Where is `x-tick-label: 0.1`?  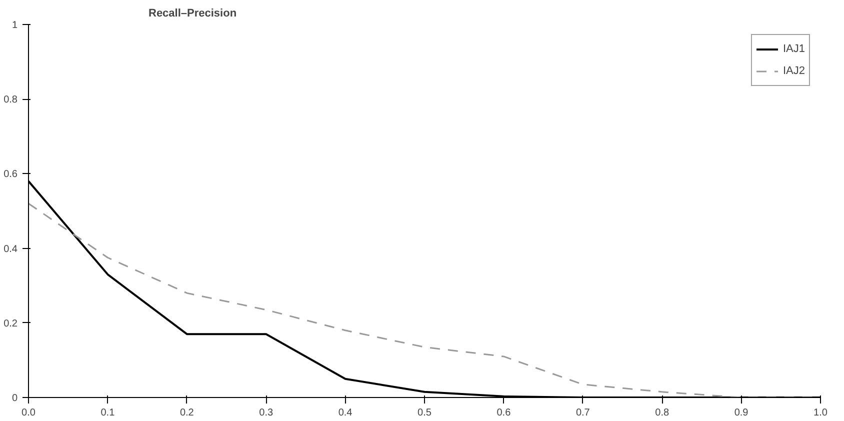 x-tick-label: 0.1 is located at coordinates (108, 413).